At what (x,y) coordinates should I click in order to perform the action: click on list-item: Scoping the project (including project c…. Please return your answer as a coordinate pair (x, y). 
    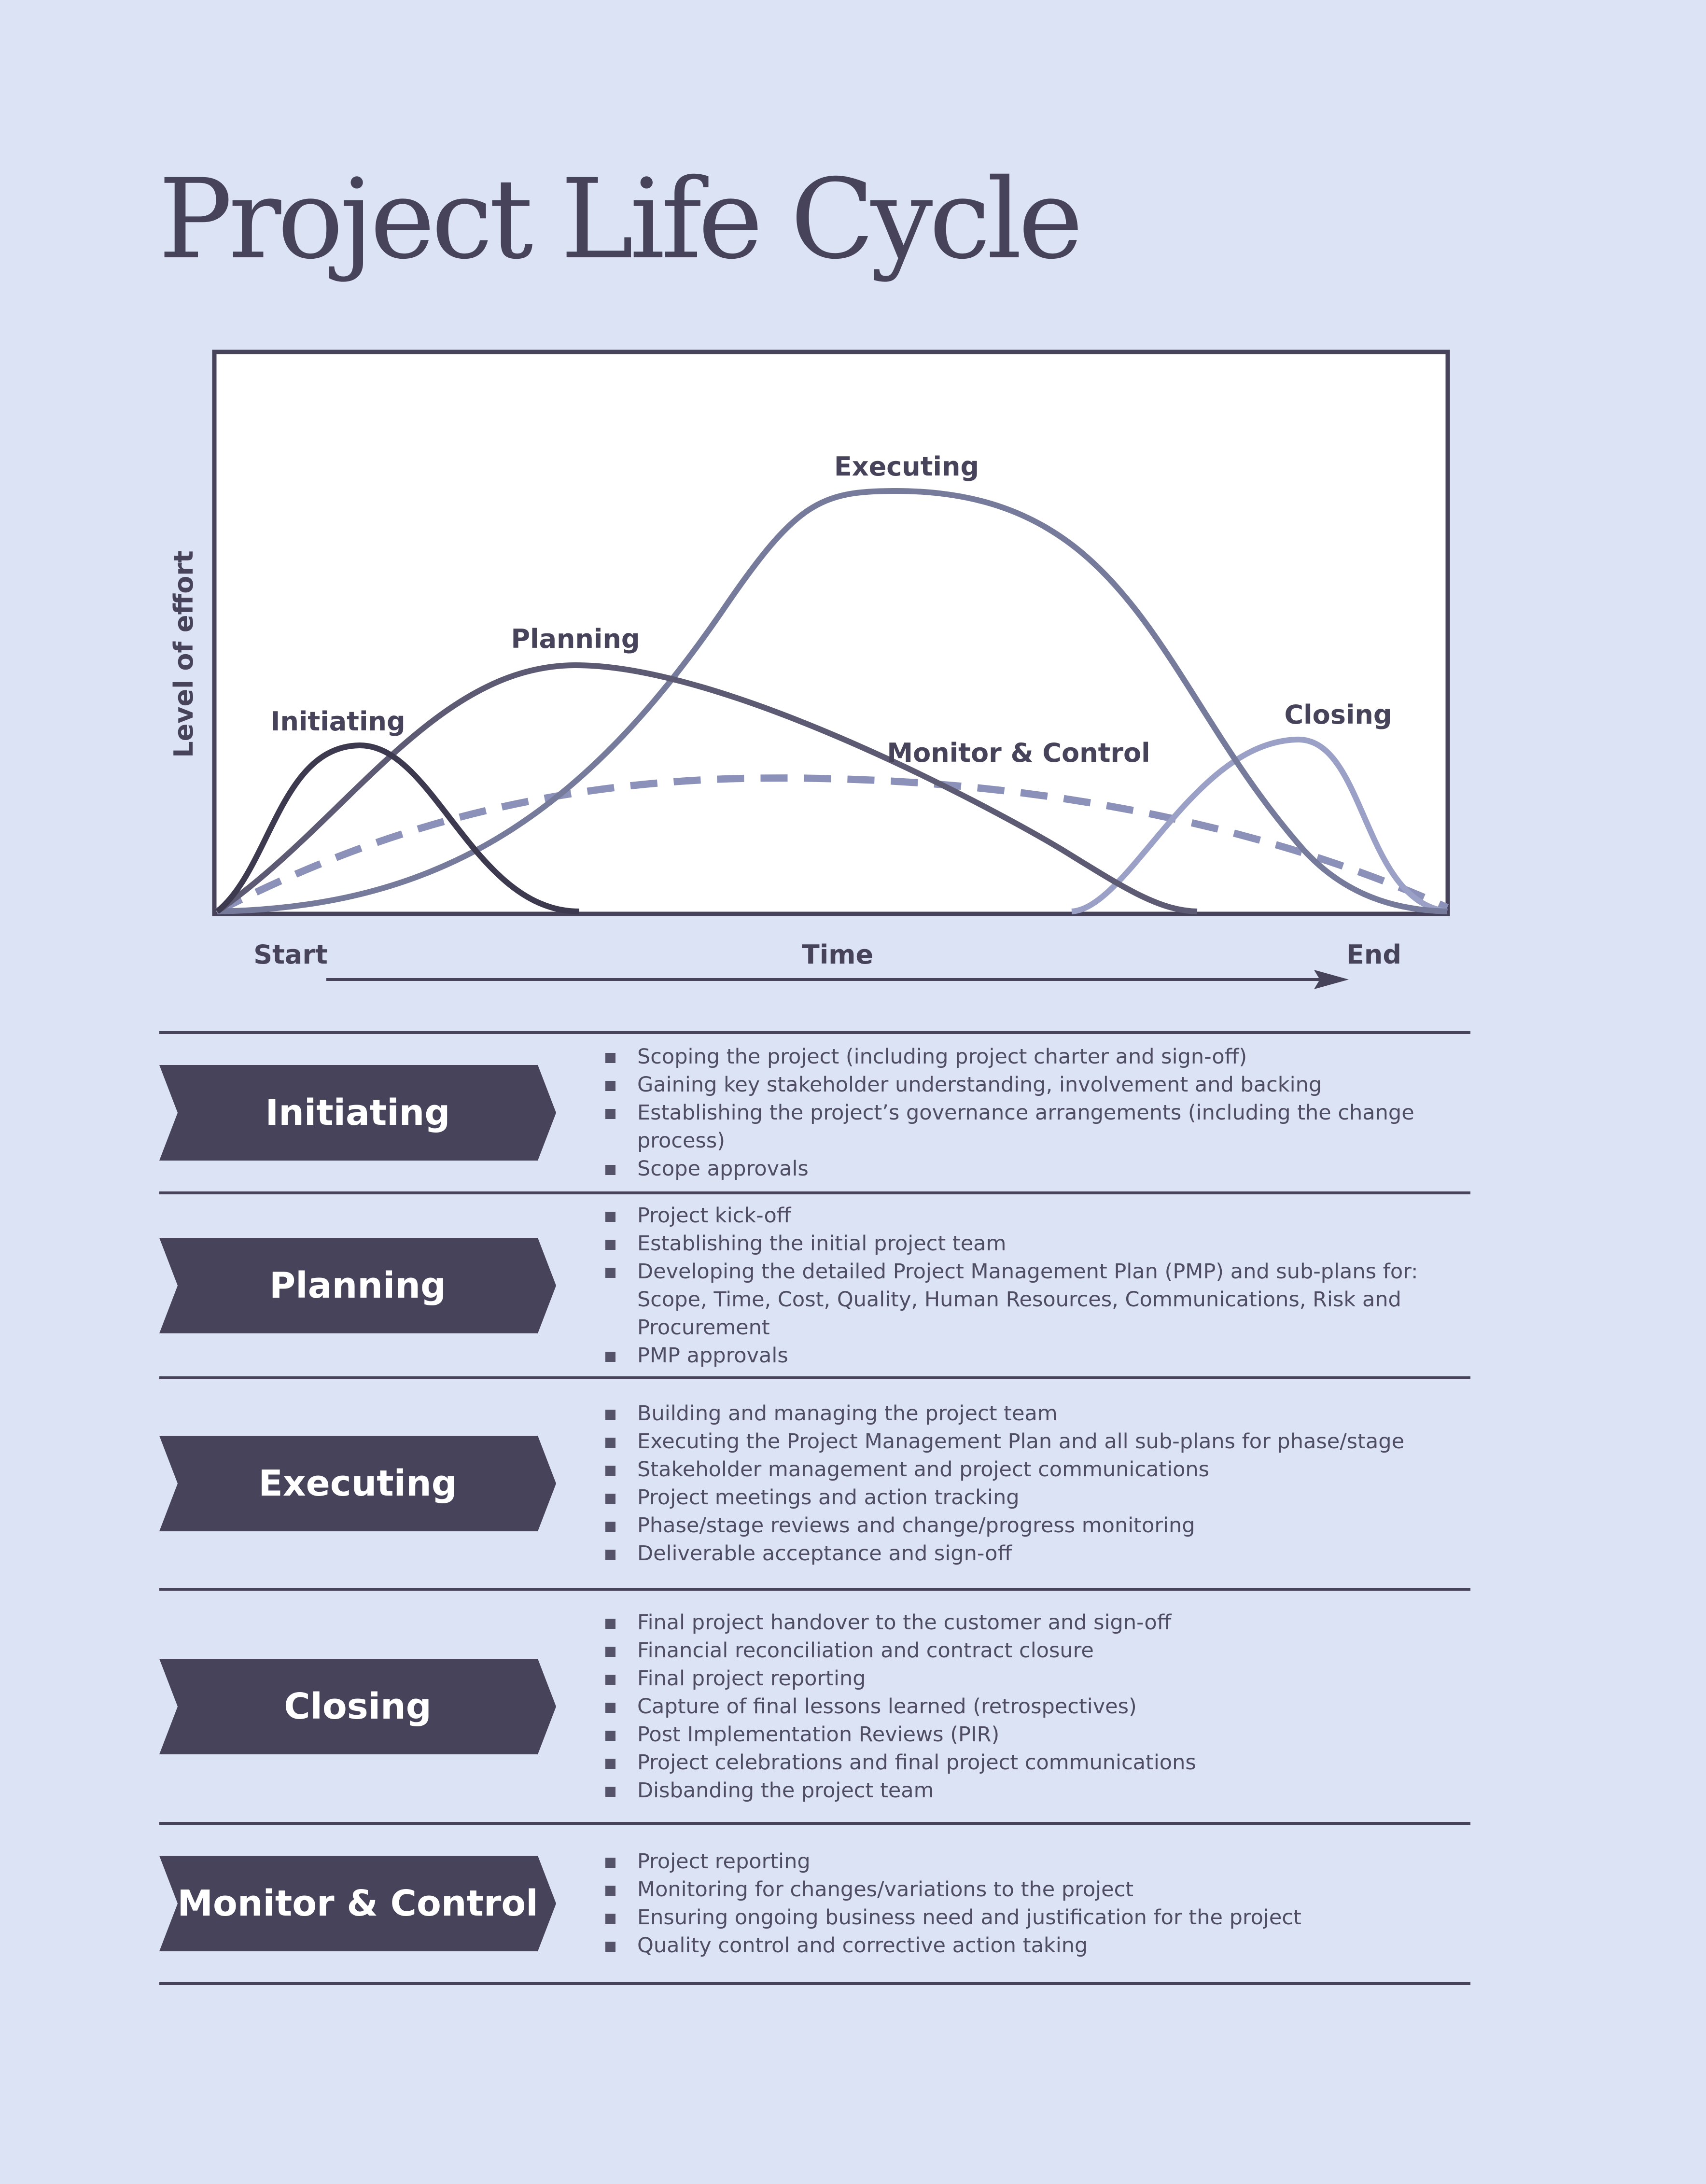
    Looking at the image, I should click on (1037, 1057).